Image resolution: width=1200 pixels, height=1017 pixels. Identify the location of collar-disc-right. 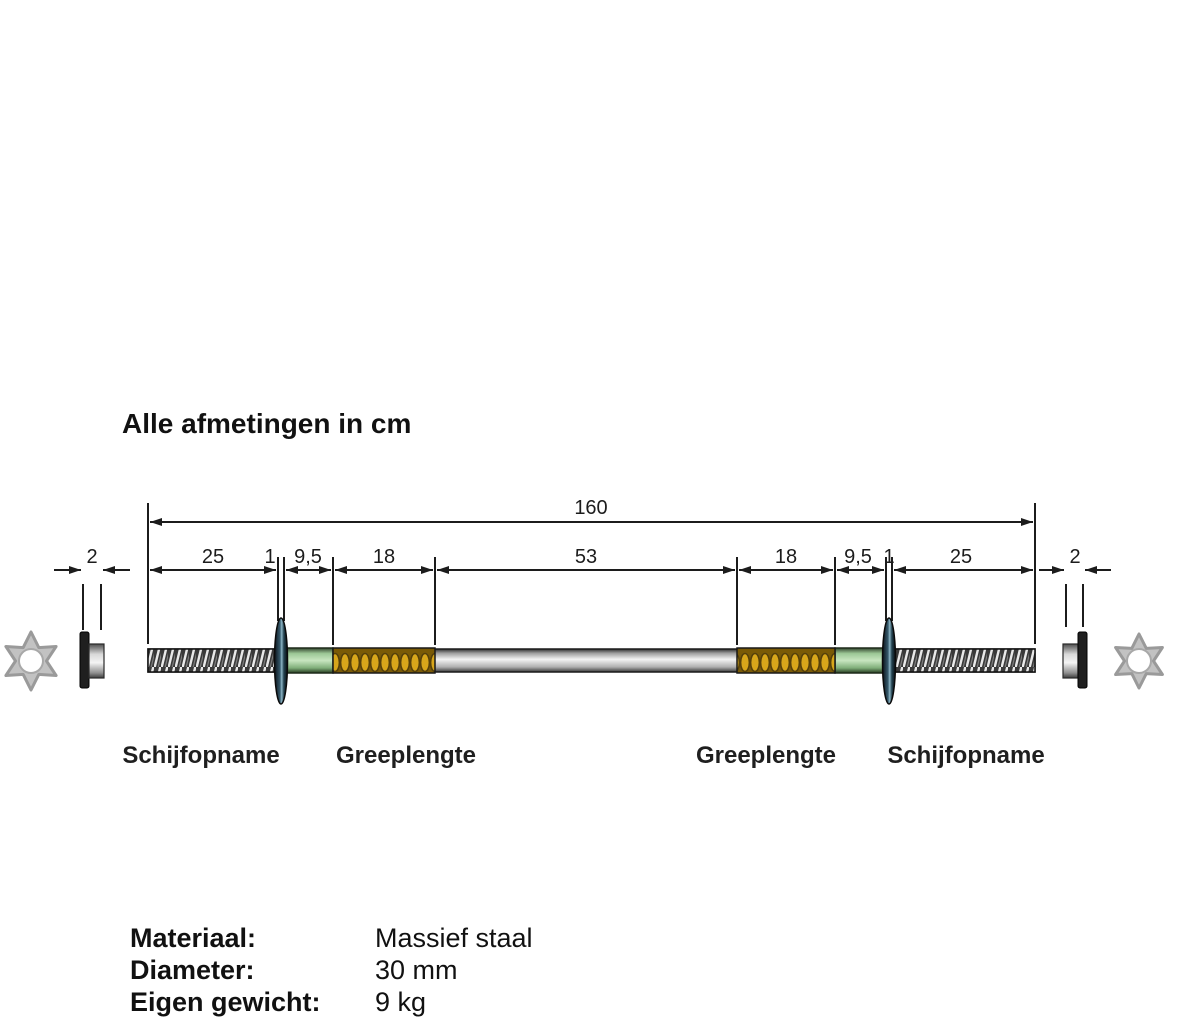
(889, 661).